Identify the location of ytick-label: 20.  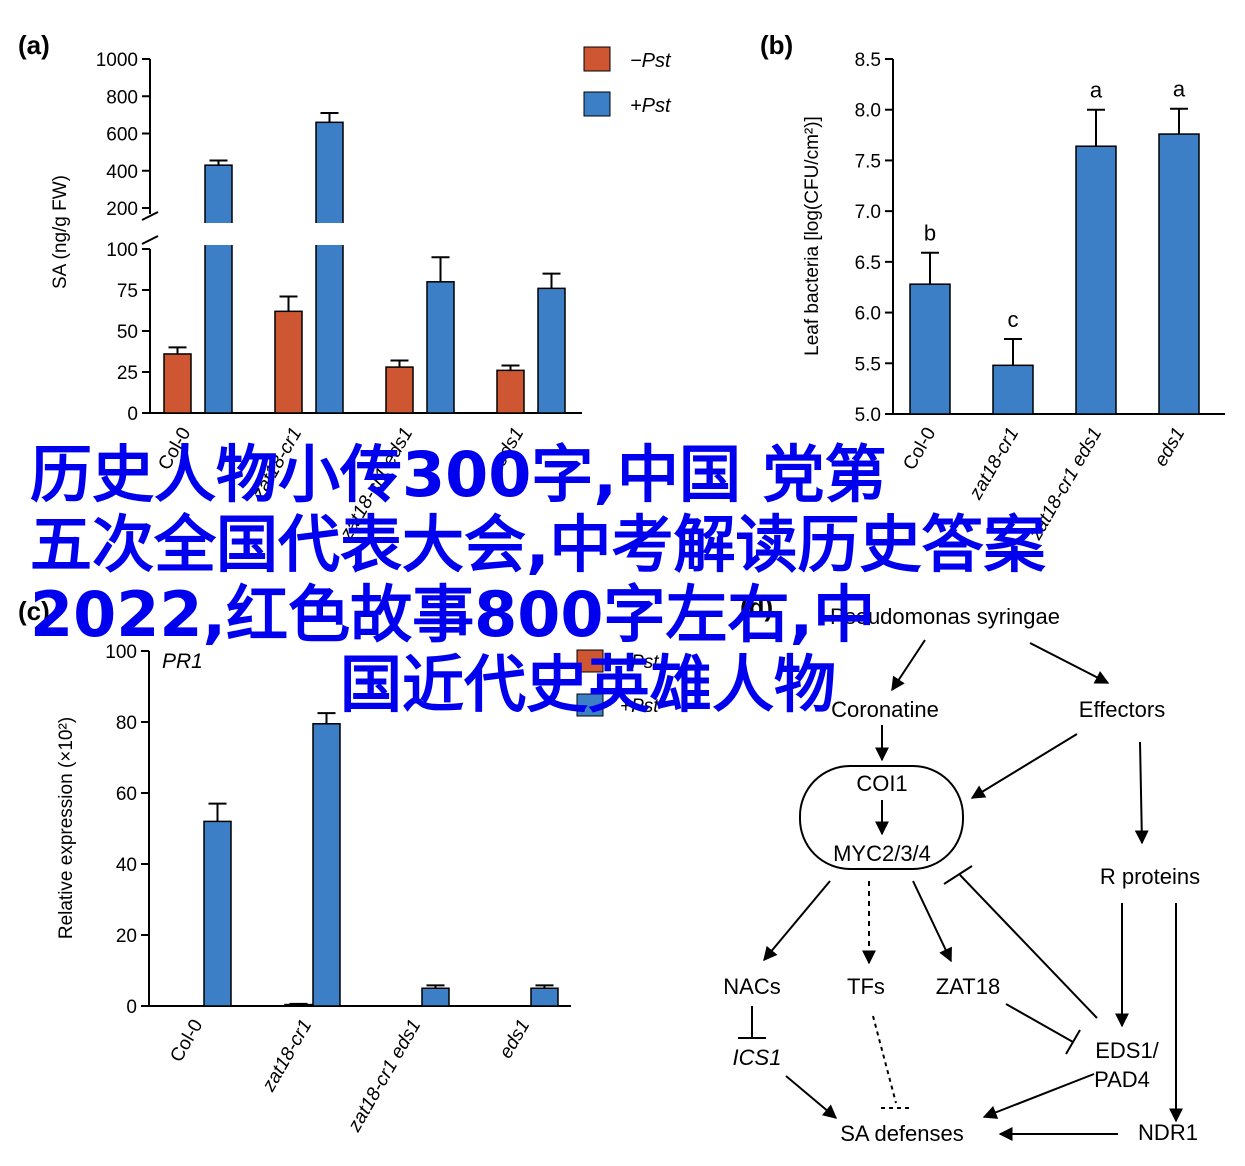
(126, 936).